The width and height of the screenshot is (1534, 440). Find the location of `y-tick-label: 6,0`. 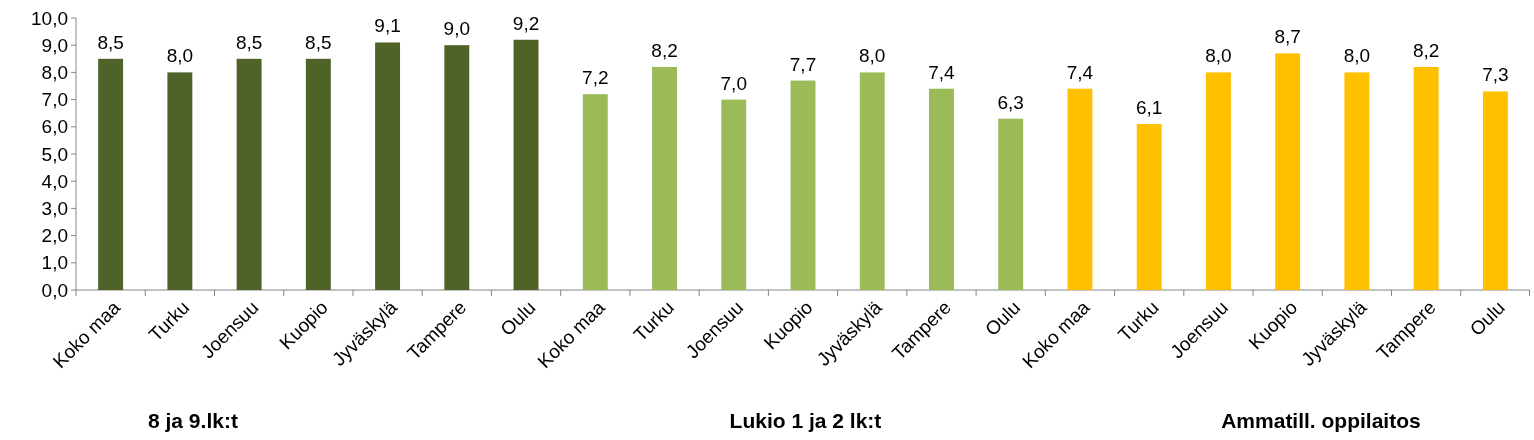

y-tick-label: 6,0 is located at coordinates (54, 127).